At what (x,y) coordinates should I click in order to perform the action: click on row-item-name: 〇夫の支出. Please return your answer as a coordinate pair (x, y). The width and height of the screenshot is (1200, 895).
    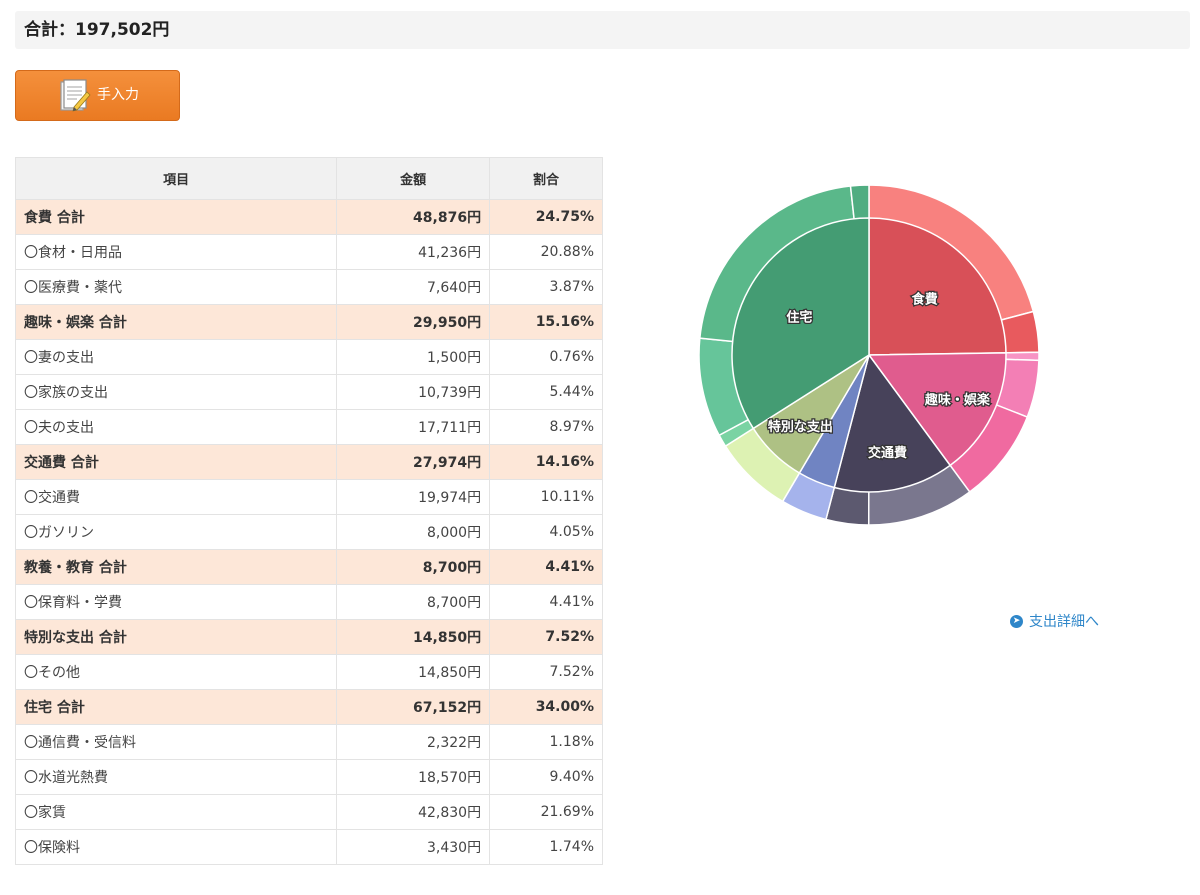
    Looking at the image, I should click on (176, 427).